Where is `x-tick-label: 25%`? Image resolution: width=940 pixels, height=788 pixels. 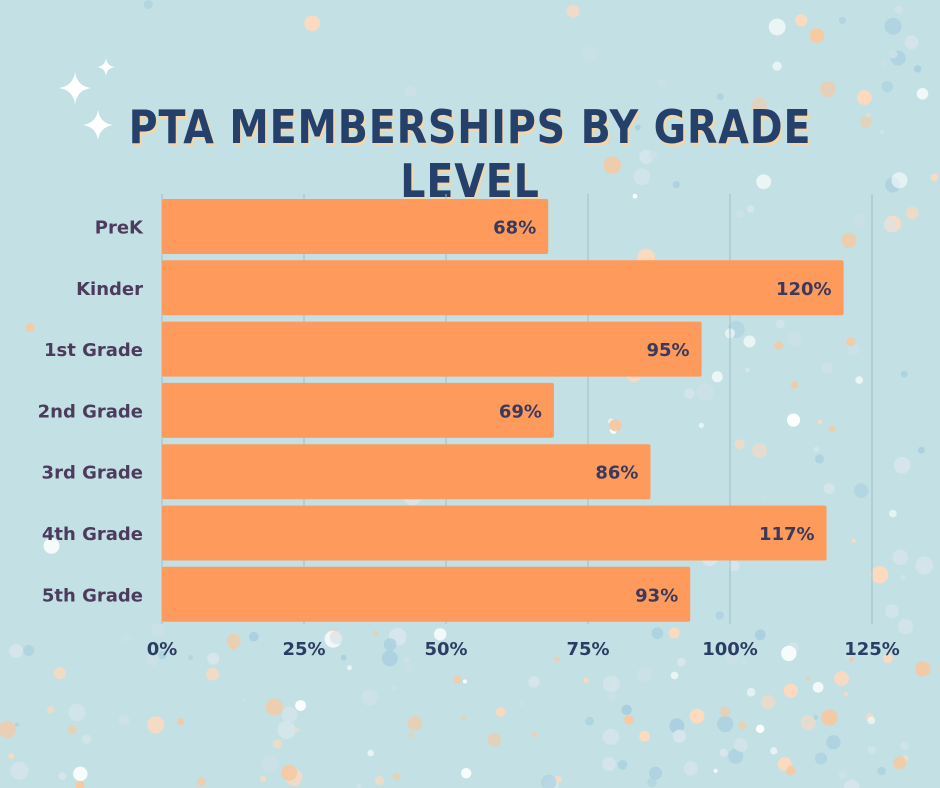
x-tick-label: 25% is located at coordinates (303, 649).